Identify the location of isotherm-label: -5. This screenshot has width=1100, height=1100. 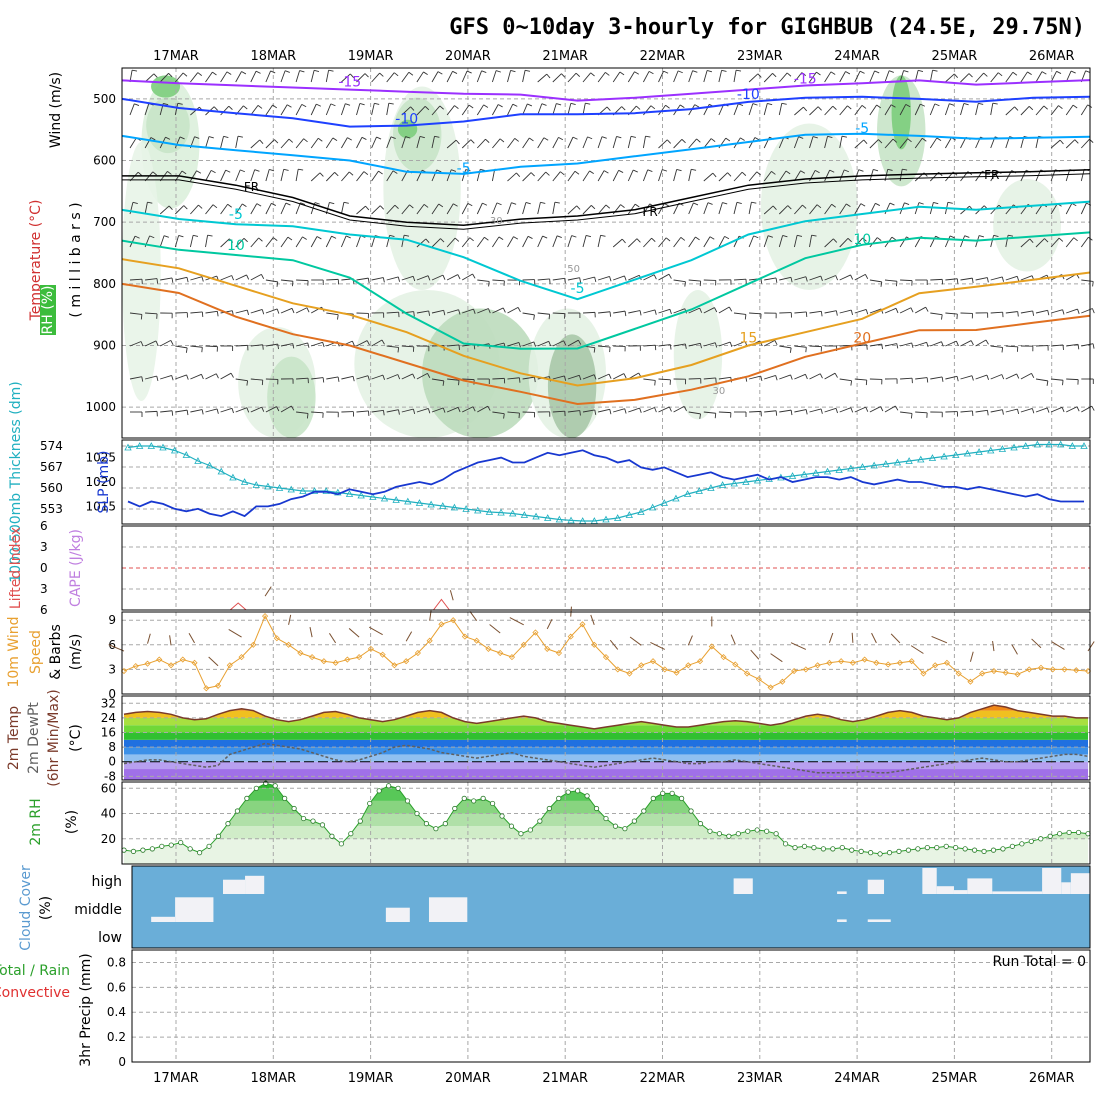
(236, 215).